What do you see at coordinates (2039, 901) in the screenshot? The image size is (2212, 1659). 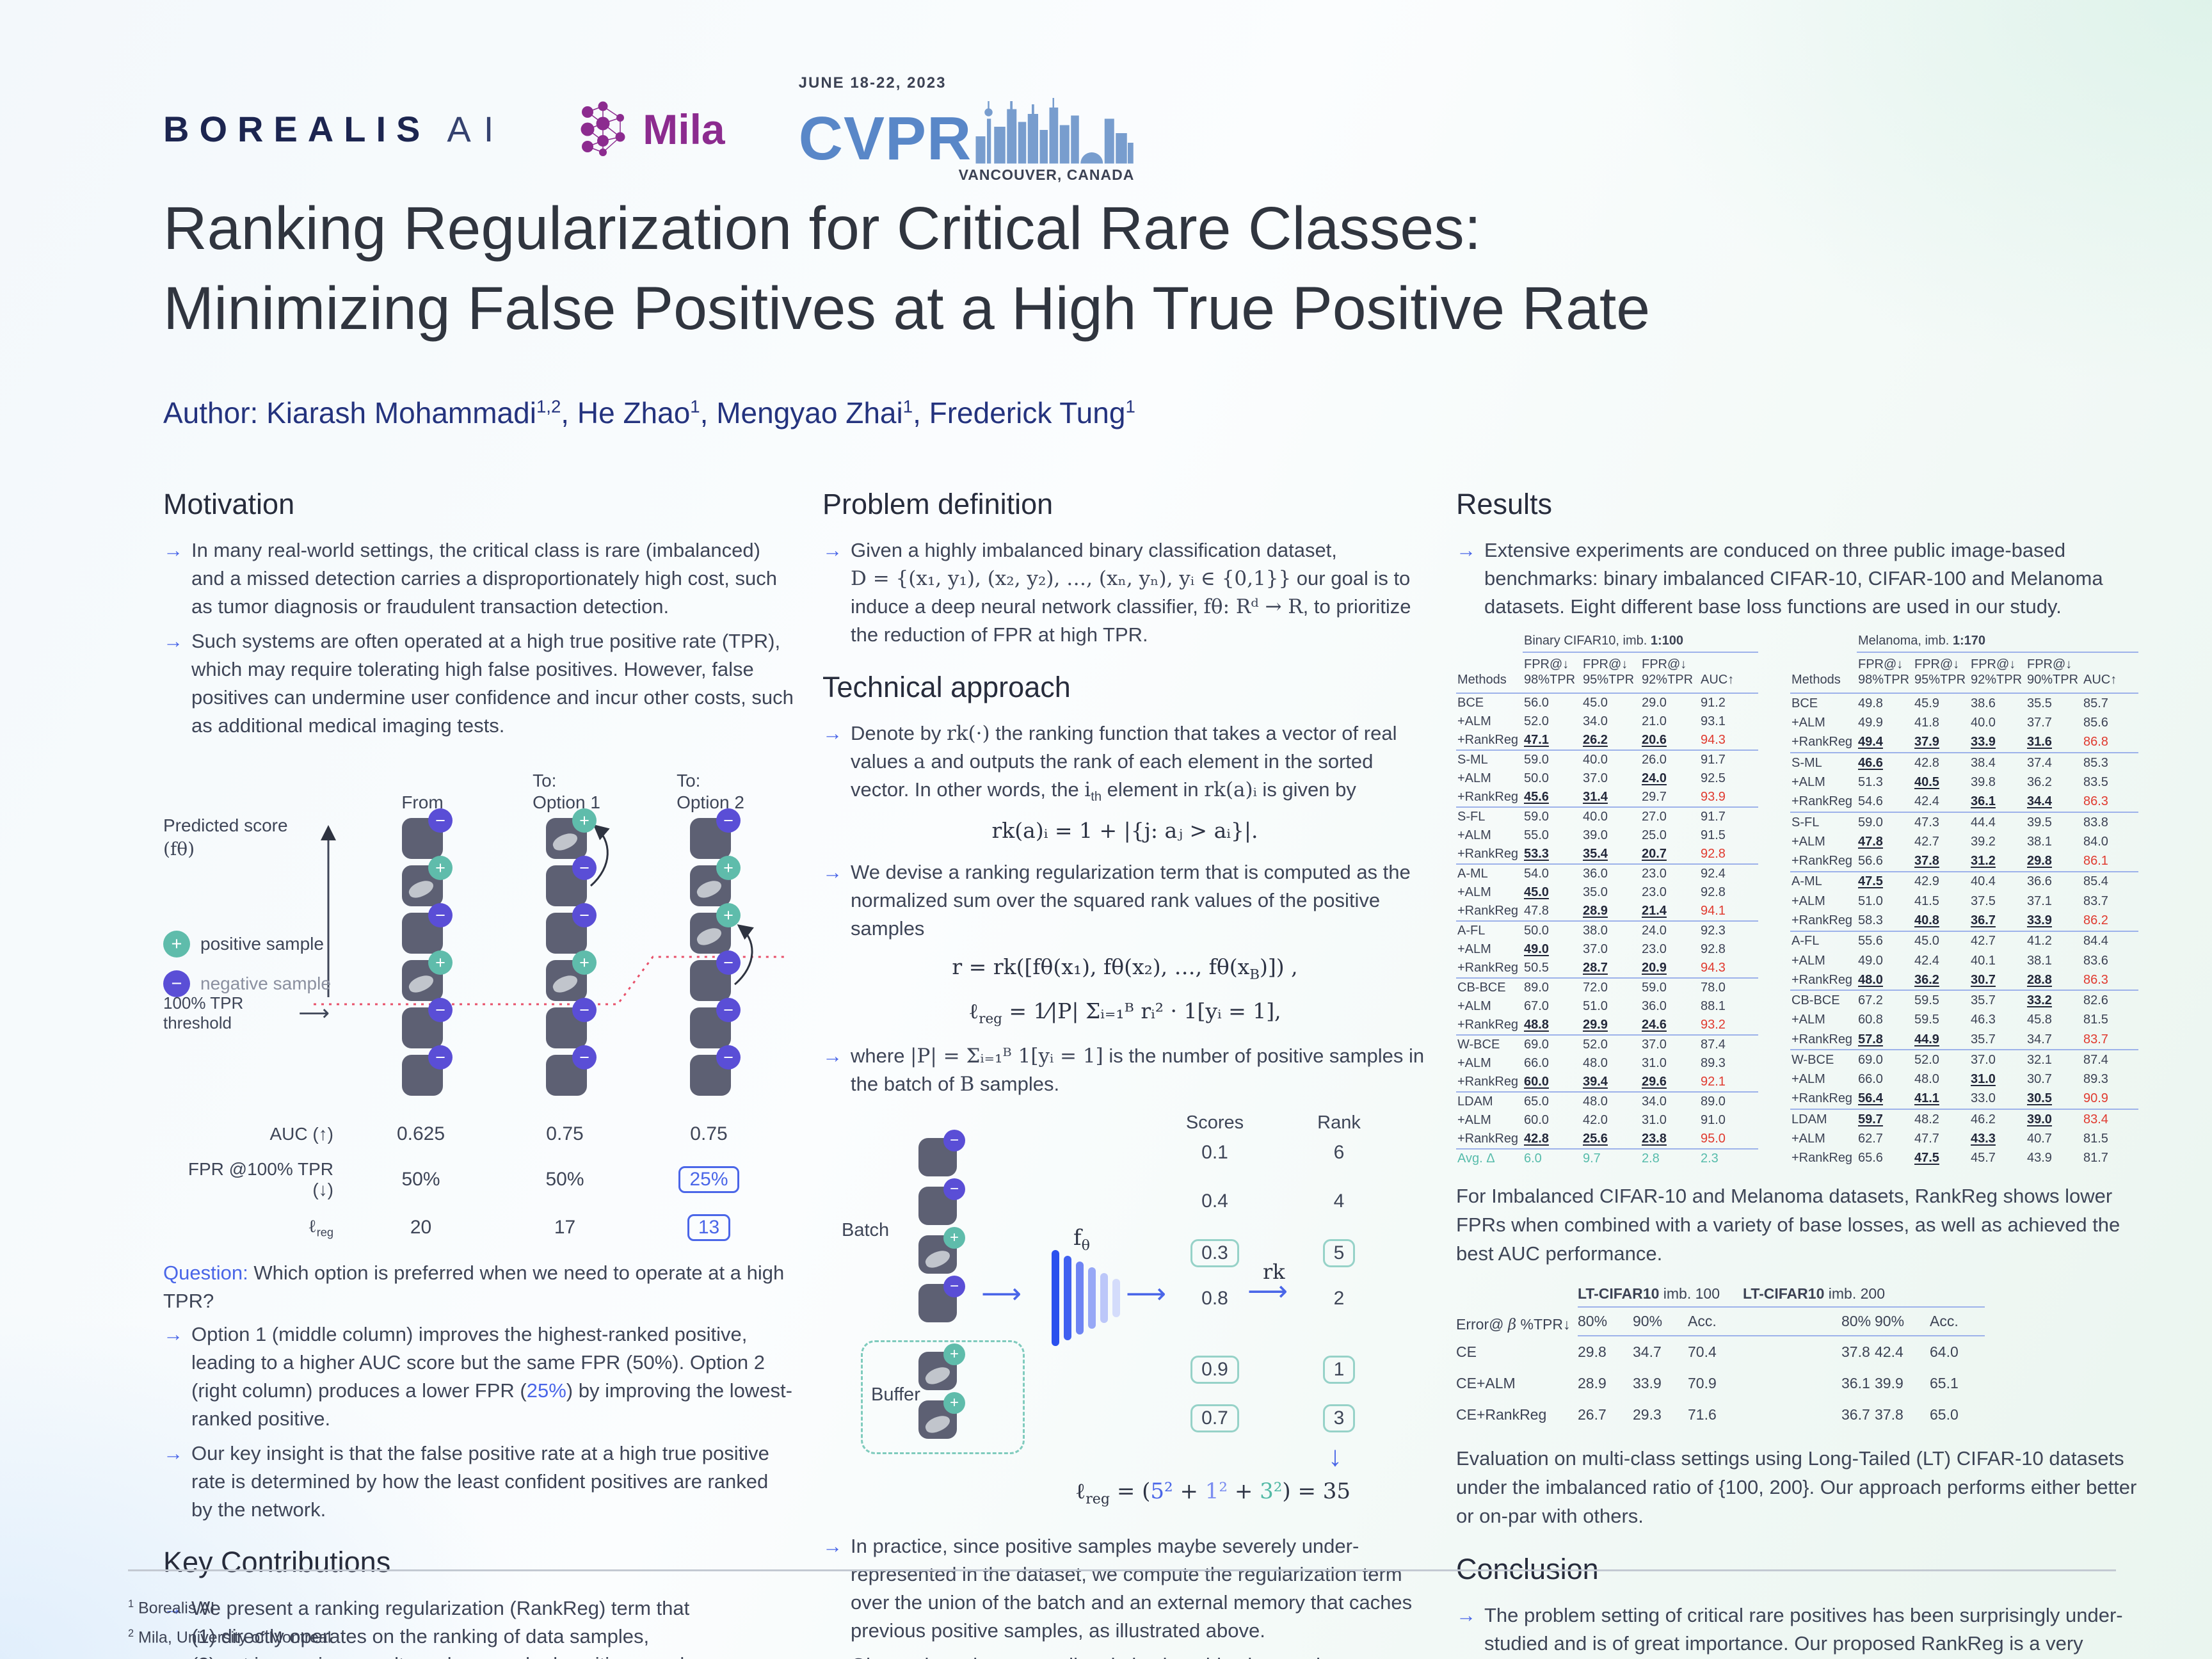 I see `metric-value: 37.1` at bounding box center [2039, 901].